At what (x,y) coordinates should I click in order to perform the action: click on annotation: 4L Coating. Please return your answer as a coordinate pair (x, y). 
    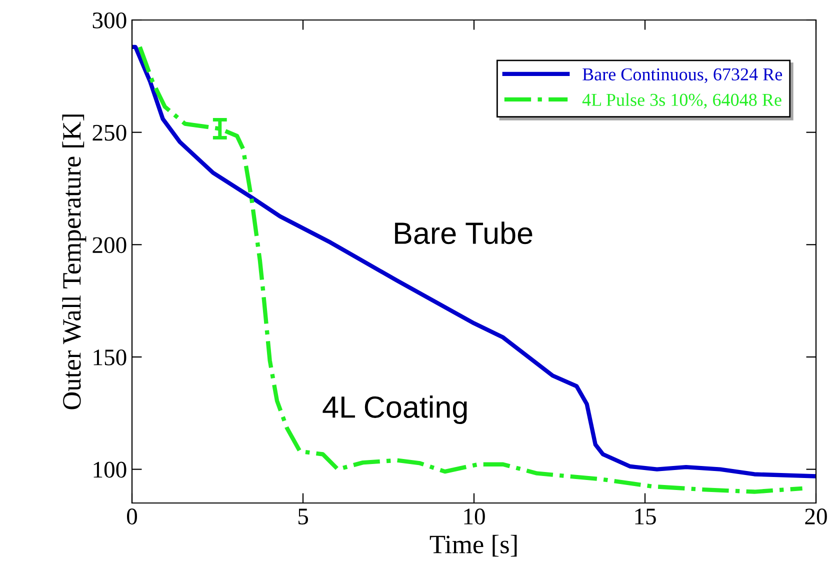
    Looking at the image, I should click on (394, 410).